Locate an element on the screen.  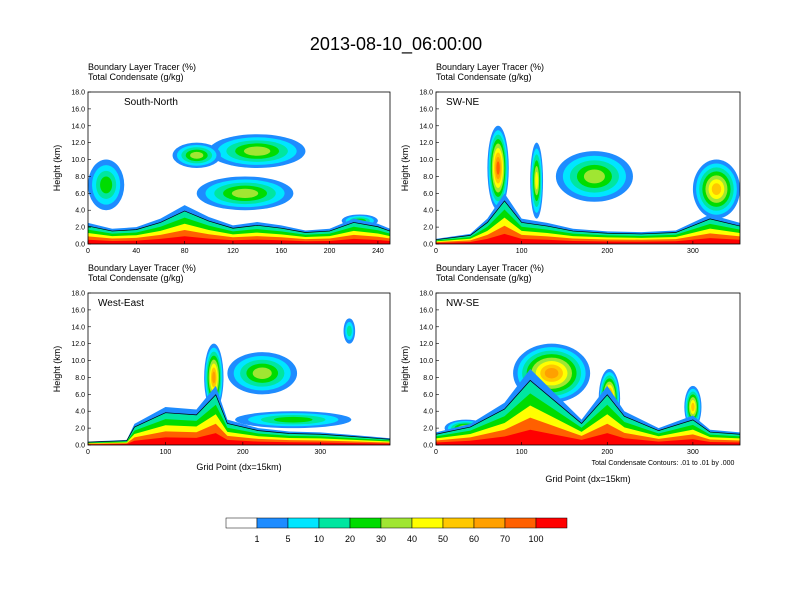
x-tick-label: 80 is located at coordinates (185, 251).